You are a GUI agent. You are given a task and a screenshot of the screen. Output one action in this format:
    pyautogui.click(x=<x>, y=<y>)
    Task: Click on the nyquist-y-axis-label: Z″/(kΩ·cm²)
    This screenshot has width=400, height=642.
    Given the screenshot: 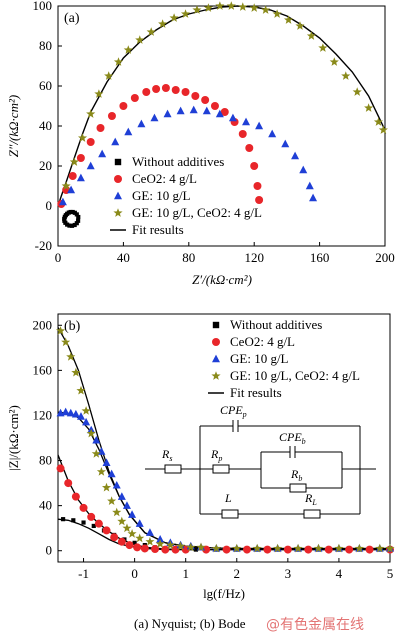 What is the action you would take?
    pyautogui.click(x=13, y=126)
    